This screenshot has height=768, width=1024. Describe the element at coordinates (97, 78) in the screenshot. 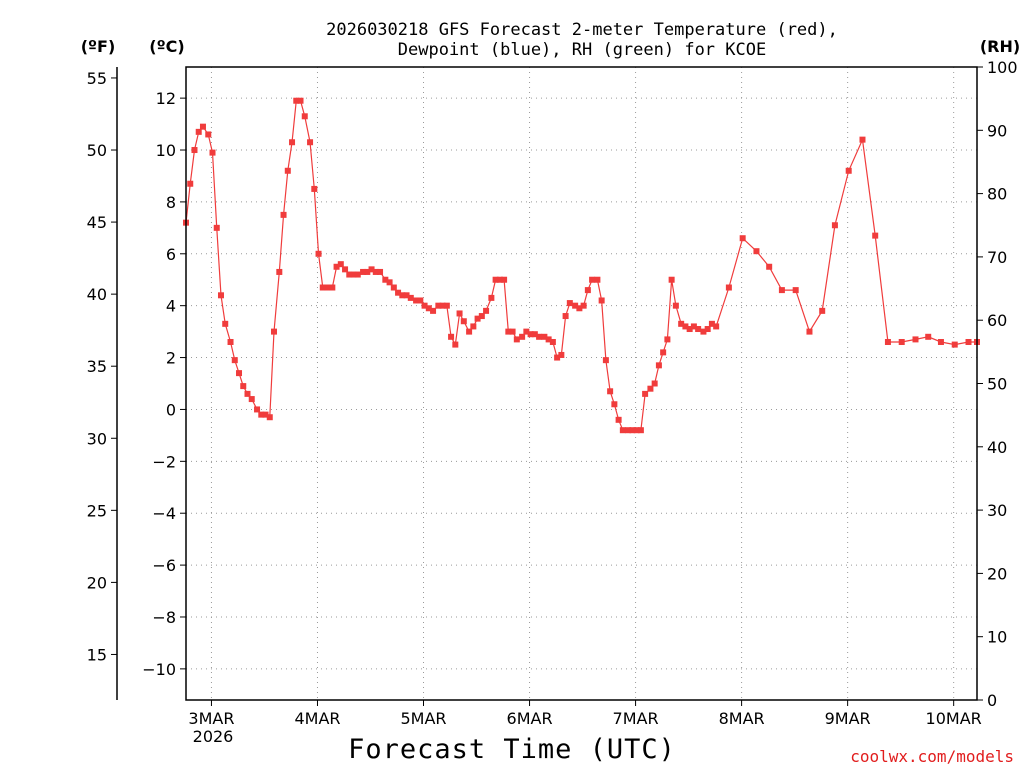

I see `tick-label-f: 55` at that location.